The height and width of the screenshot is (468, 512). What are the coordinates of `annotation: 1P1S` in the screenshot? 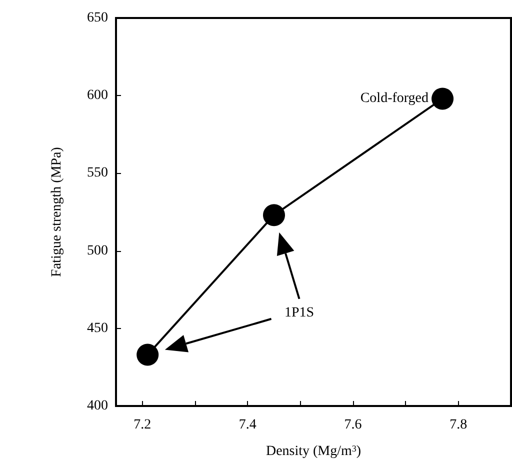 It's located at (299, 312).